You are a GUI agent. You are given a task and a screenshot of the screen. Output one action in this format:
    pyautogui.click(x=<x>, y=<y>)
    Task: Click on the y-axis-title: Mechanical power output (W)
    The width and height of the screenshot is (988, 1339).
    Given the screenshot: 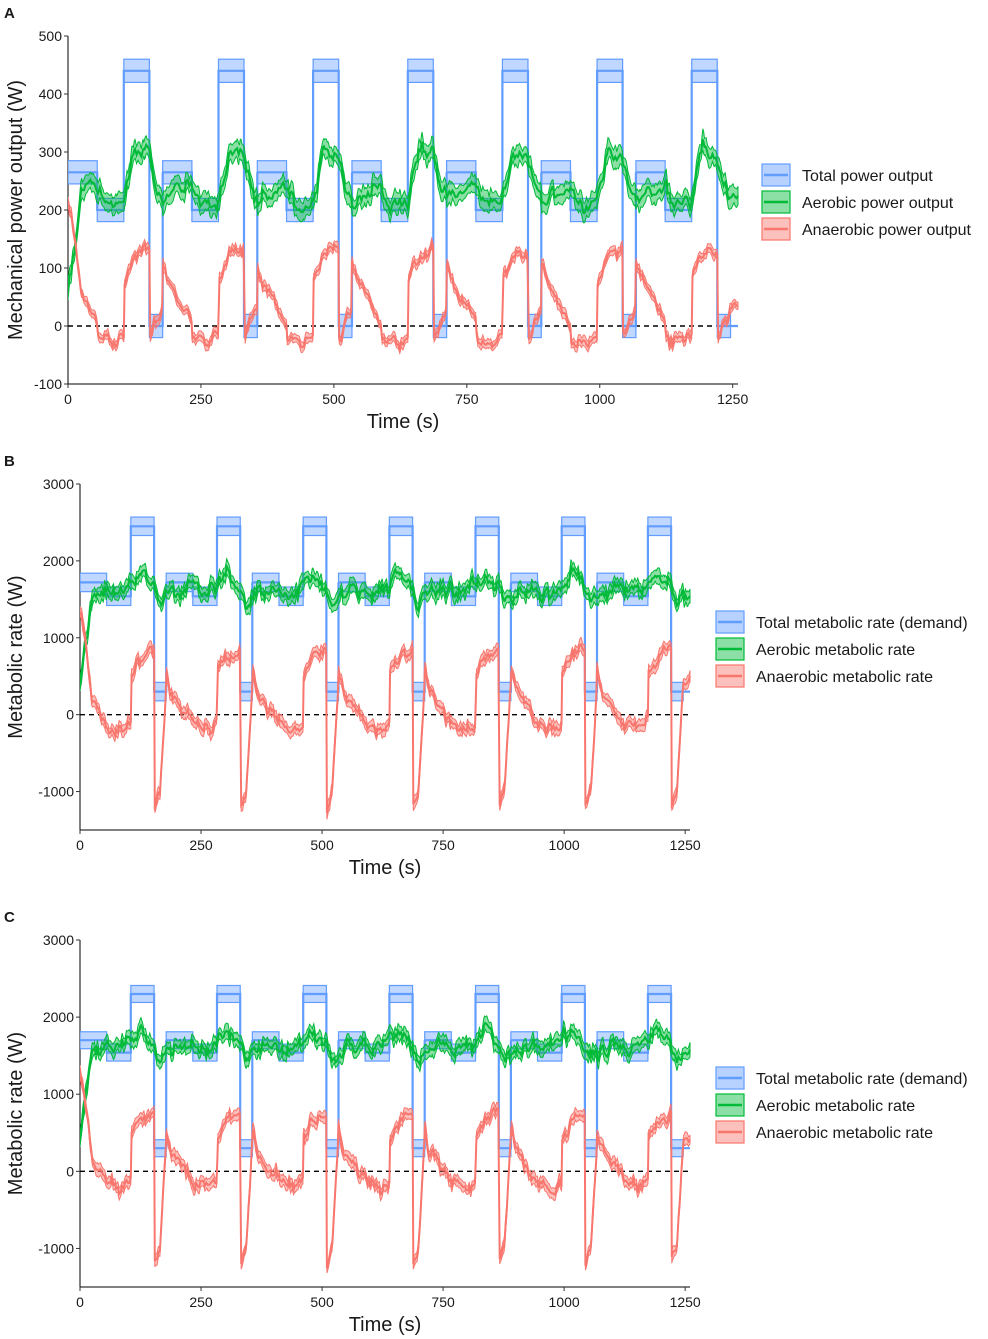 What is the action you would take?
    pyautogui.click(x=16, y=210)
    